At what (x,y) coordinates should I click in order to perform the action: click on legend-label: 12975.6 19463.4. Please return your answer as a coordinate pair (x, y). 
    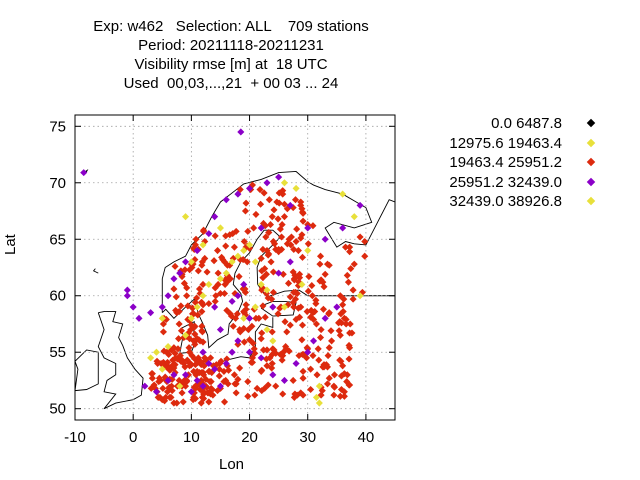
    Looking at the image, I should click on (505, 143).